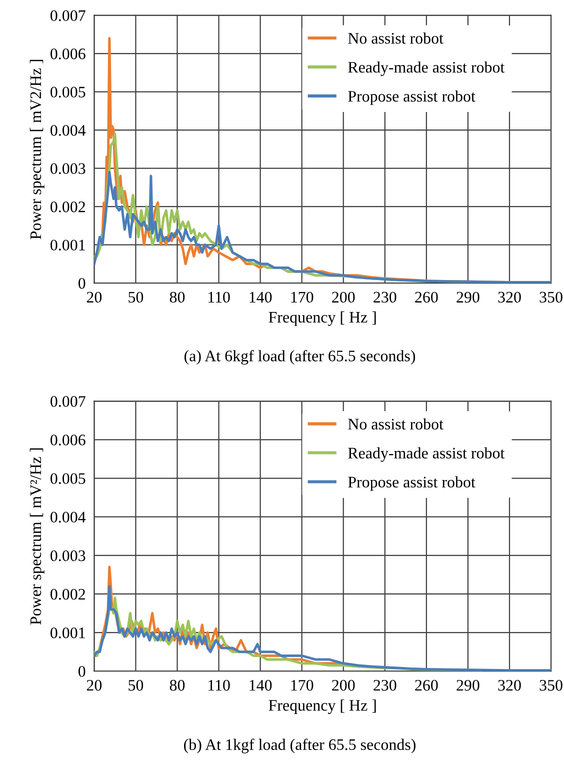  I want to click on y-axis-title: Power spectrum [ mV2/Hz ], so click(37, 150).